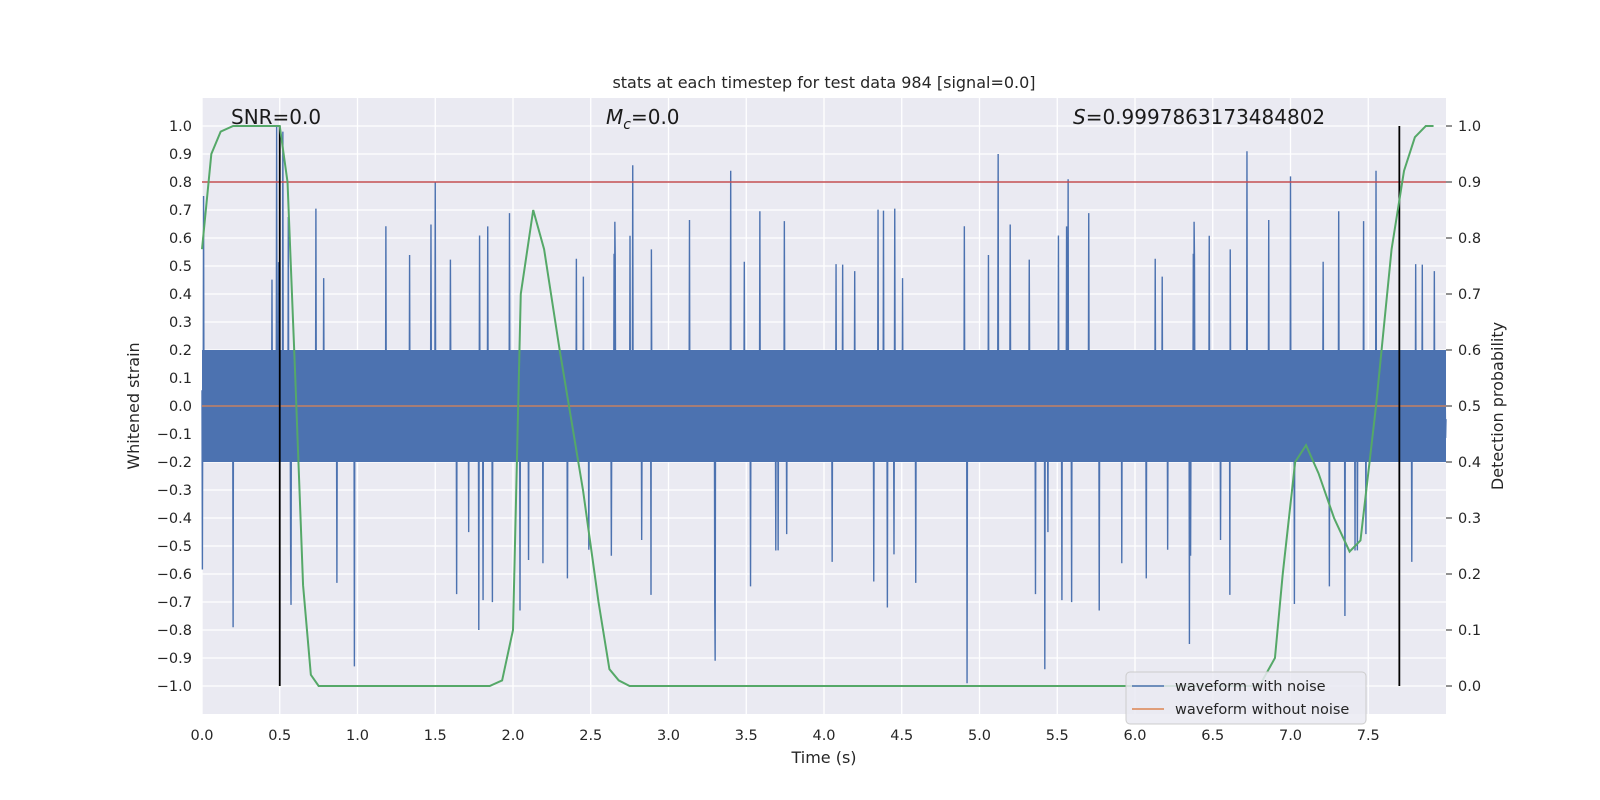 The width and height of the screenshot is (1600, 800). I want to click on y-tick-label: −0.2, so click(174, 463).